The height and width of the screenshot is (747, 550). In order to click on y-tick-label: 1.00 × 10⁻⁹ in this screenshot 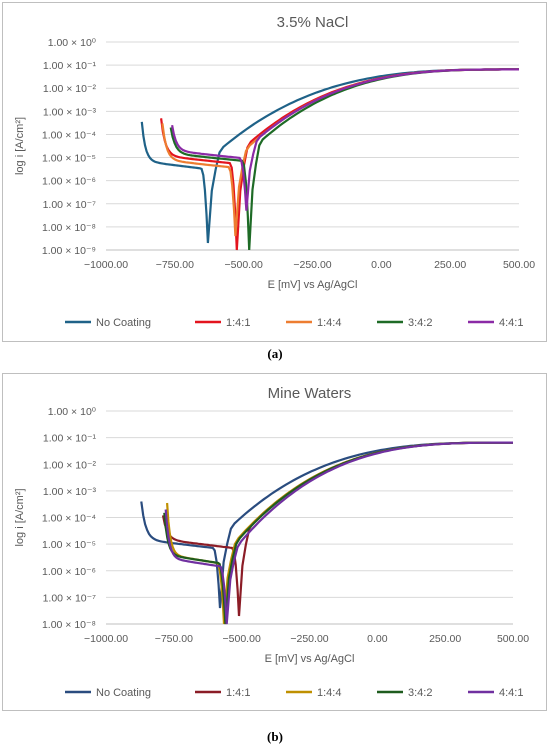, I will do `click(69, 251)`.